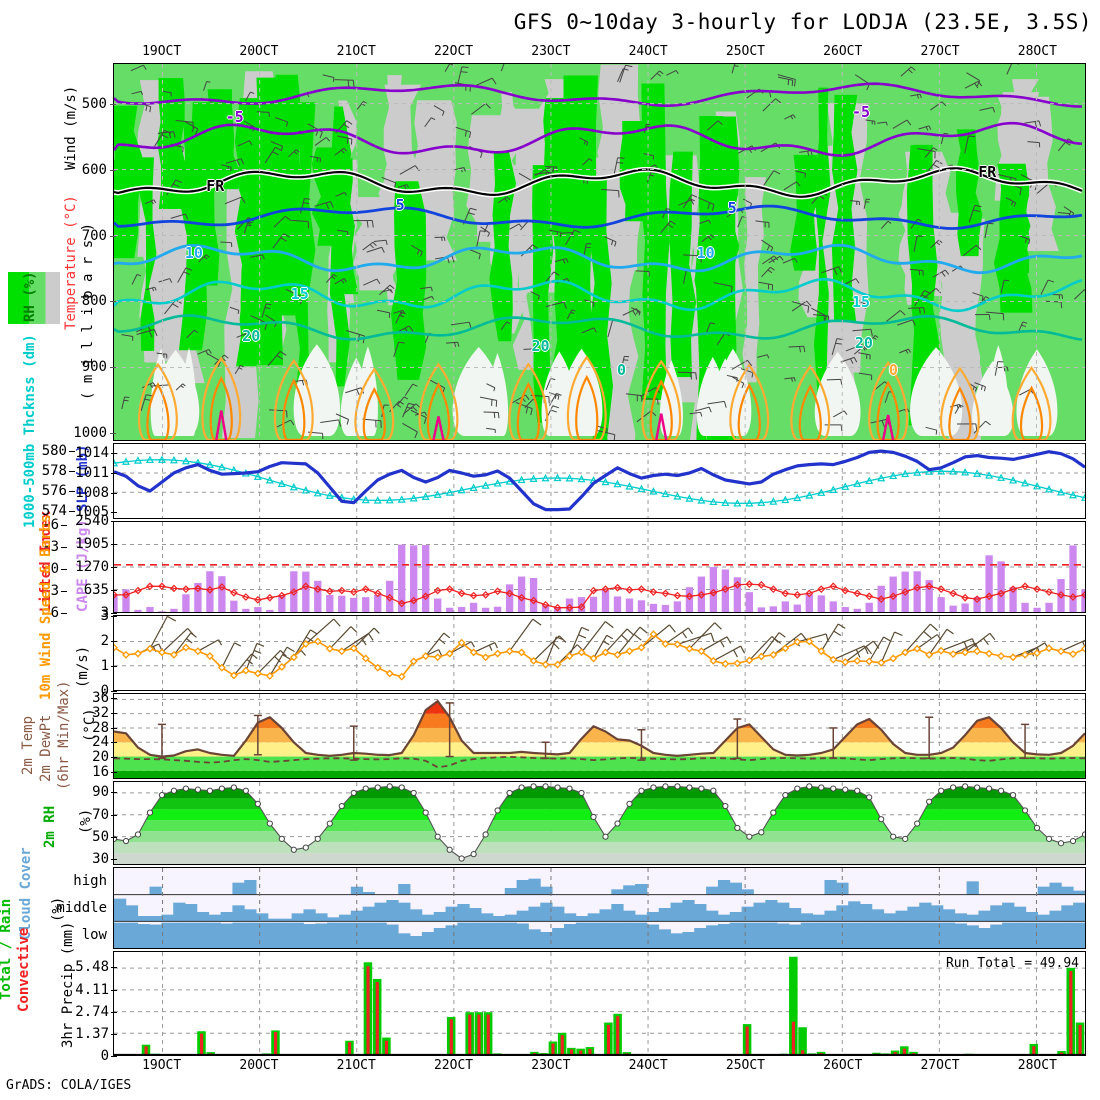 The height and width of the screenshot is (1100, 1100). Describe the element at coordinates (987, 171) in the screenshot. I see `contour-label: FR` at that location.